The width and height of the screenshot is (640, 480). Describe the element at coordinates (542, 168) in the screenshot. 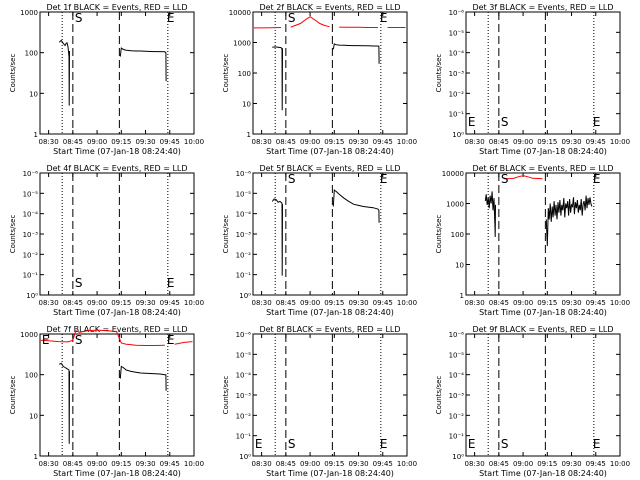

I see `chart-6-title: Det 6f BLACK = Events, RED = LLD` at that location.